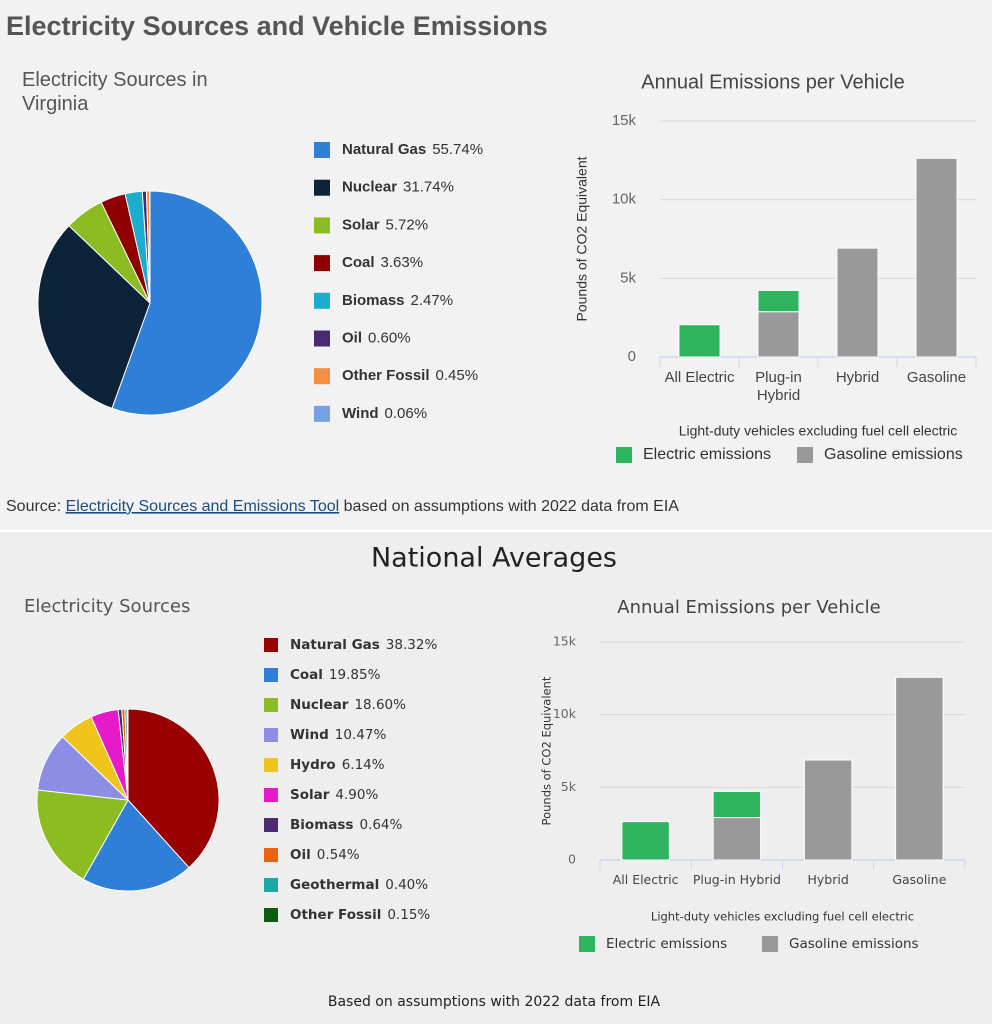 This screenshot has height=1024, width=992. What do you see at coordinates (338, 855) in the screenshot?
I see `legend-value: 0.54%` at bounding box center [338, 855].